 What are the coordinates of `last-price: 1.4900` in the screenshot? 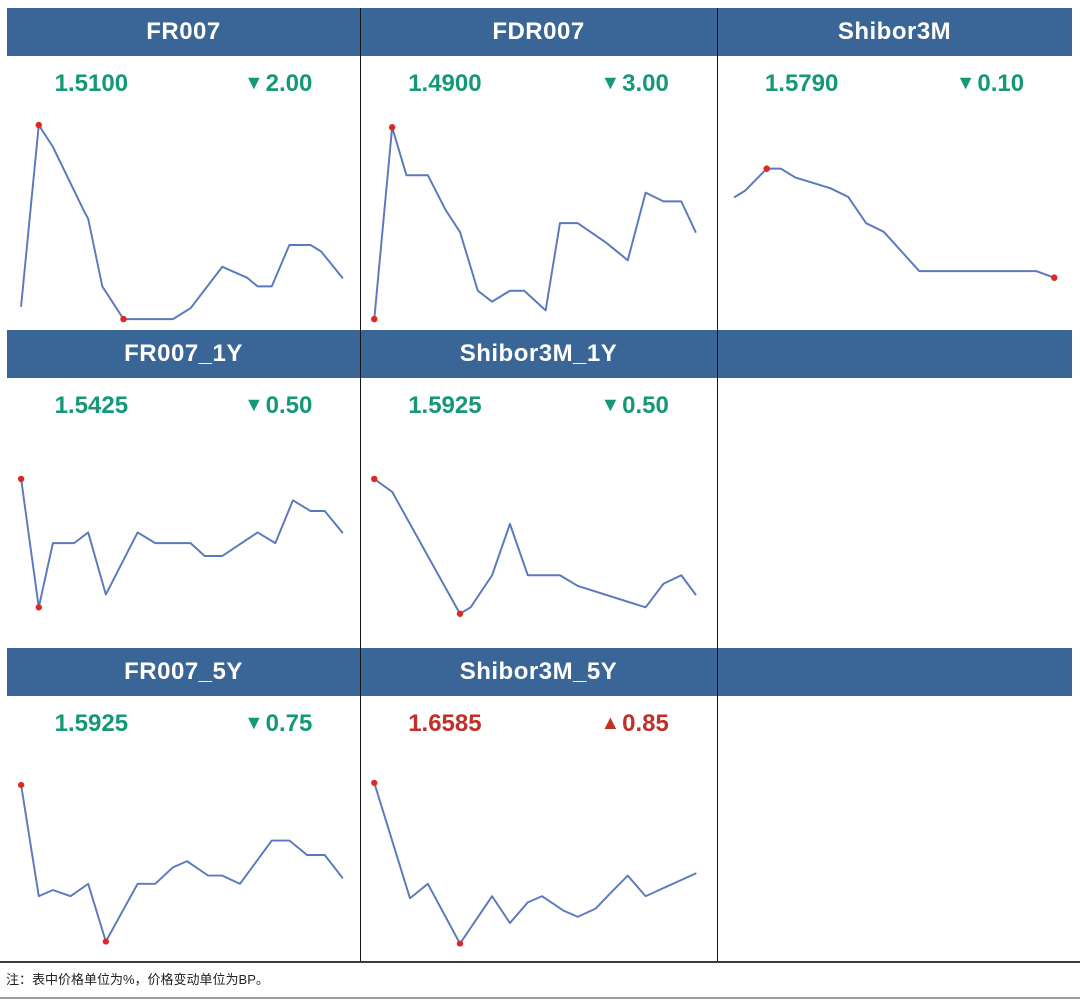 It's located at (445, 83).